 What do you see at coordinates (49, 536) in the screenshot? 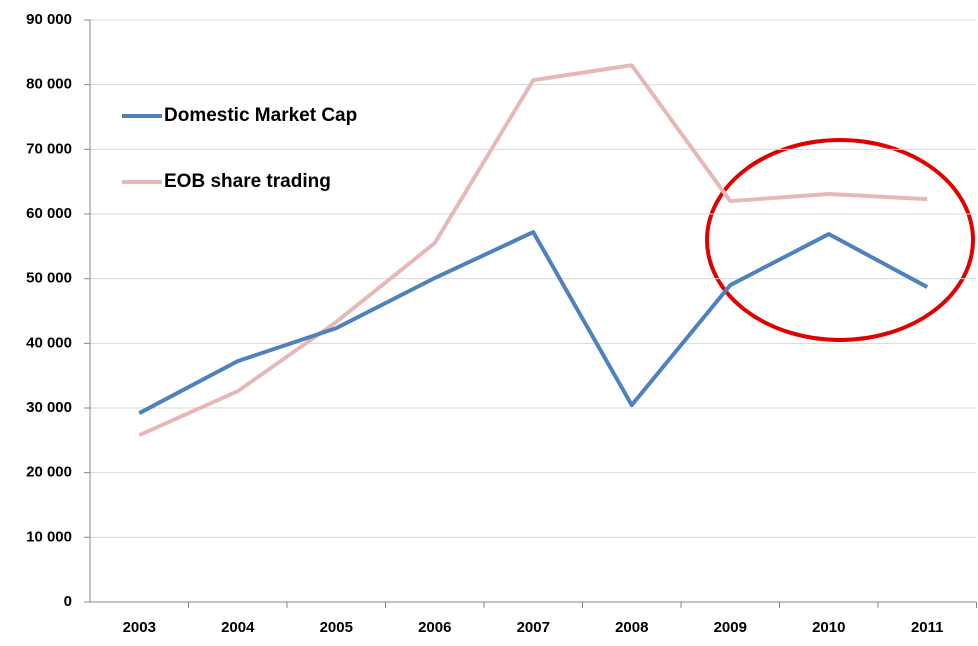
I see `y-tick-label: 10 000` at bounding box center [49, 536].